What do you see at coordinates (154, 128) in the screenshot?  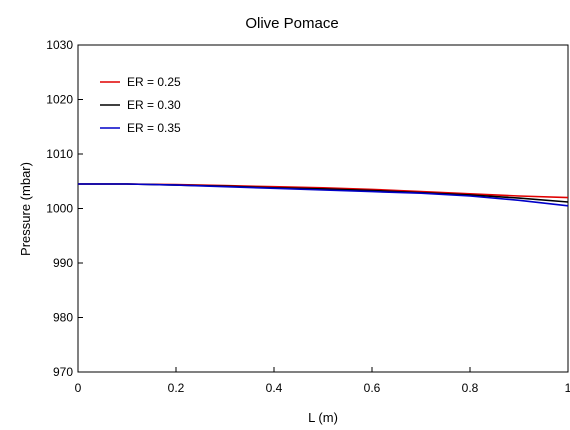 I see `legend-label: ER = 0.35` at bounding box center [154, 128].